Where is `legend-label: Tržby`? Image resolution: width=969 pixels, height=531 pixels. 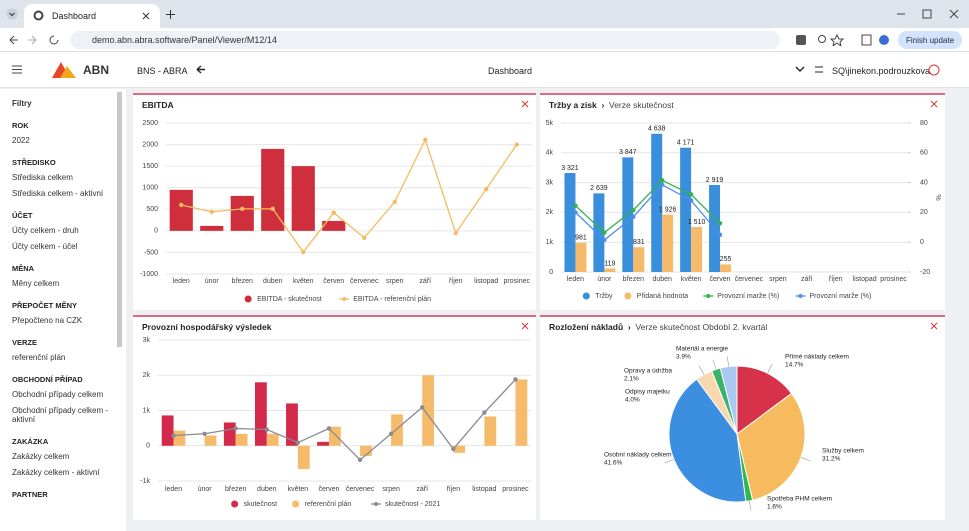
legend-label: Tržby is located at coordinates (604, 296).